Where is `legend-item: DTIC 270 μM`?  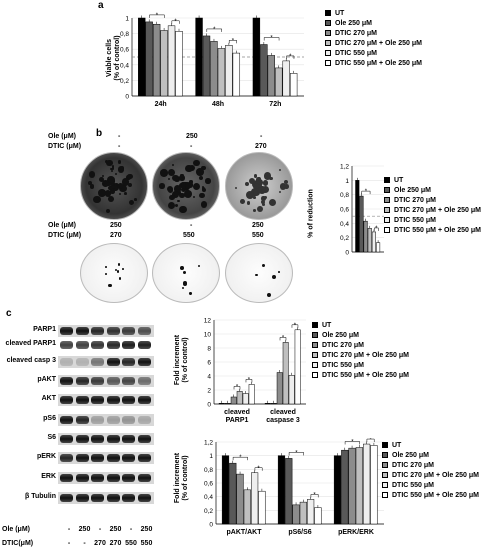 legend-item: DTIC 270 μM is located at coordinates (432, 200).